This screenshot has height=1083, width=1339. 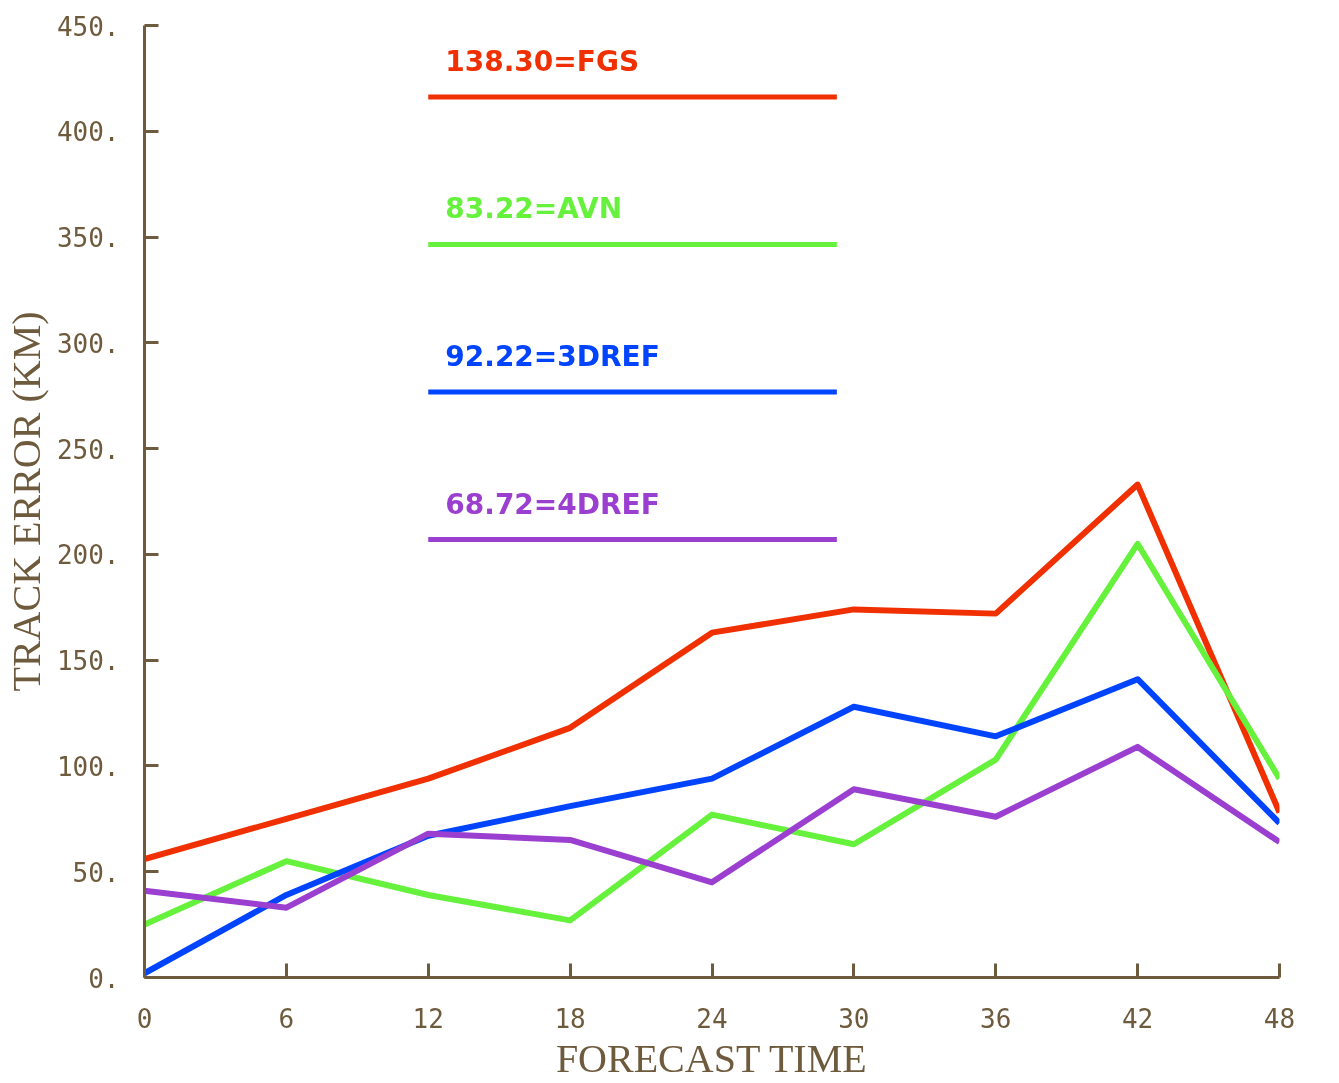 I want to click on text: 92.22=3DREF, so click(x=552, y=356).